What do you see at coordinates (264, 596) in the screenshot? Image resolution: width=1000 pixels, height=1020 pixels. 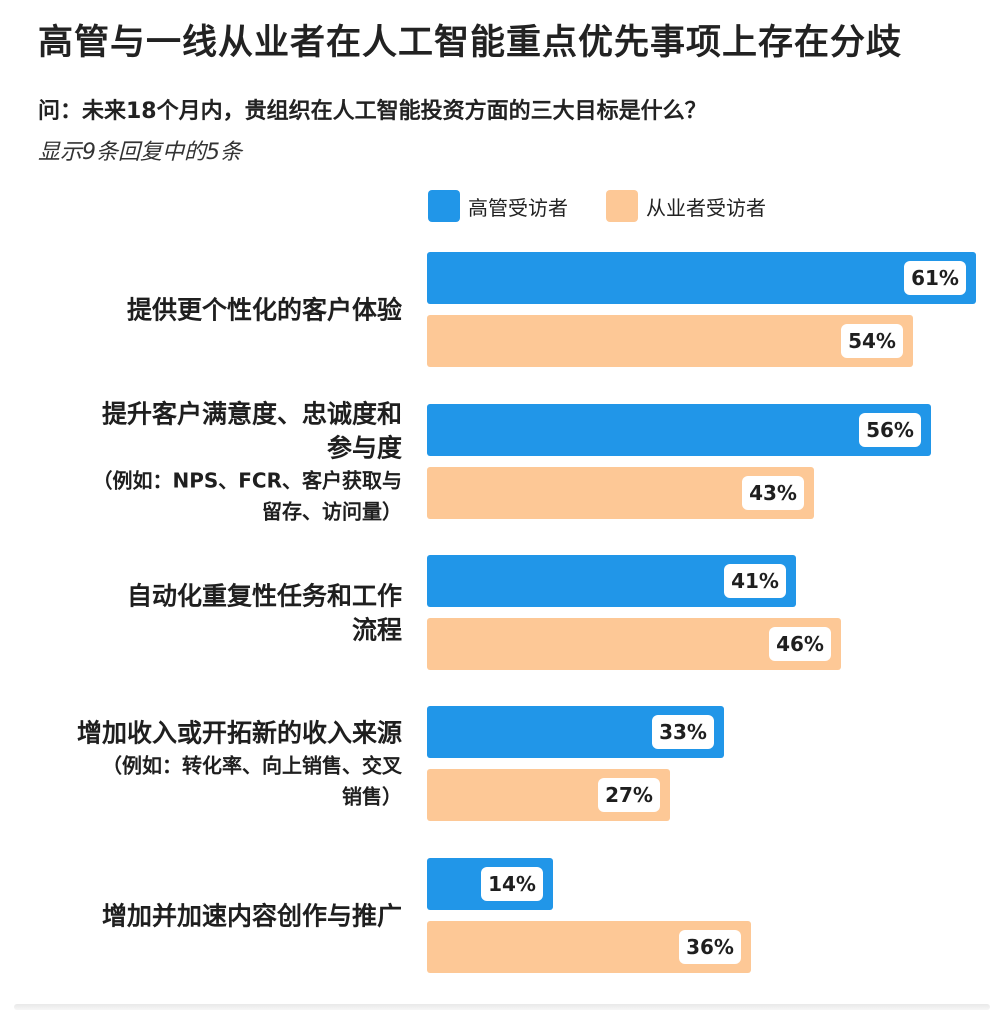 I see `category-label-3-line-1: 自动化重复性任务和工作` at bounding box center [264, 596].